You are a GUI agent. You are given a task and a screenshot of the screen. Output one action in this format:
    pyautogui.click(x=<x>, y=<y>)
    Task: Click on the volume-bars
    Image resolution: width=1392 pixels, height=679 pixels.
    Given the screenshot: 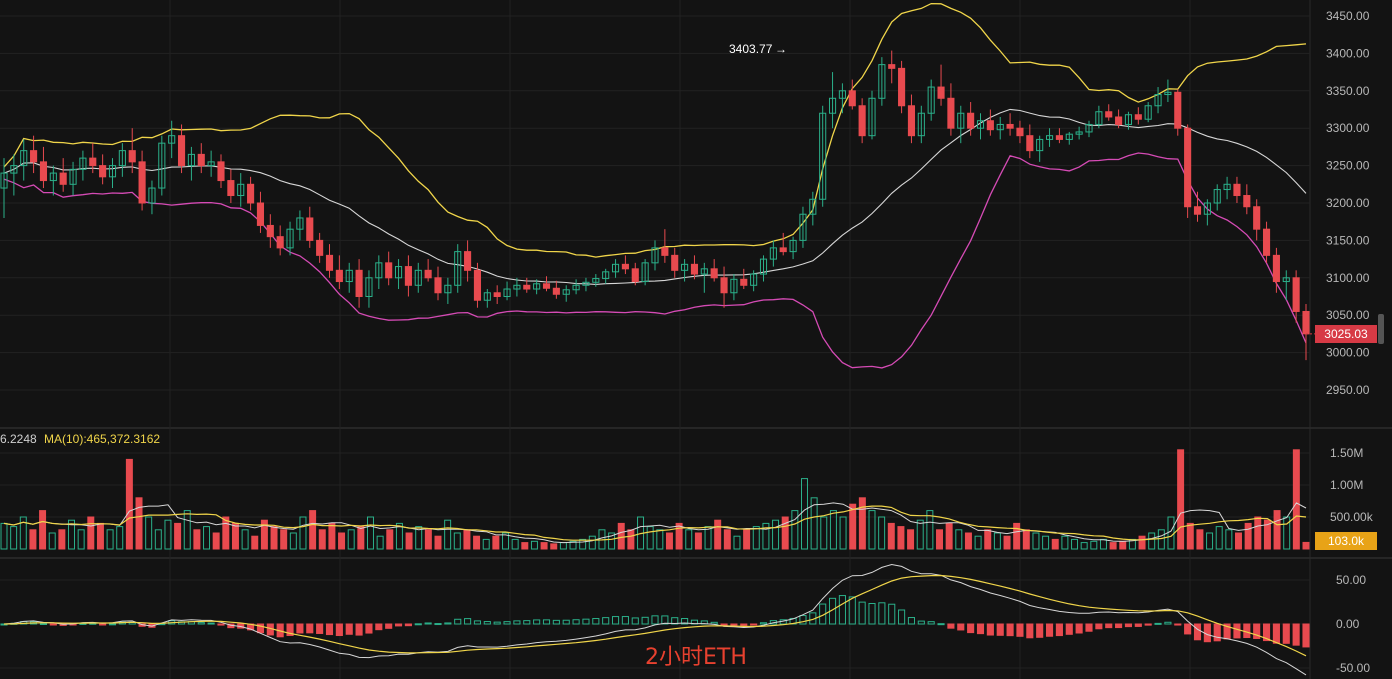 What is the action you would take?
    pyautogui.click(x=655, y=499)
    